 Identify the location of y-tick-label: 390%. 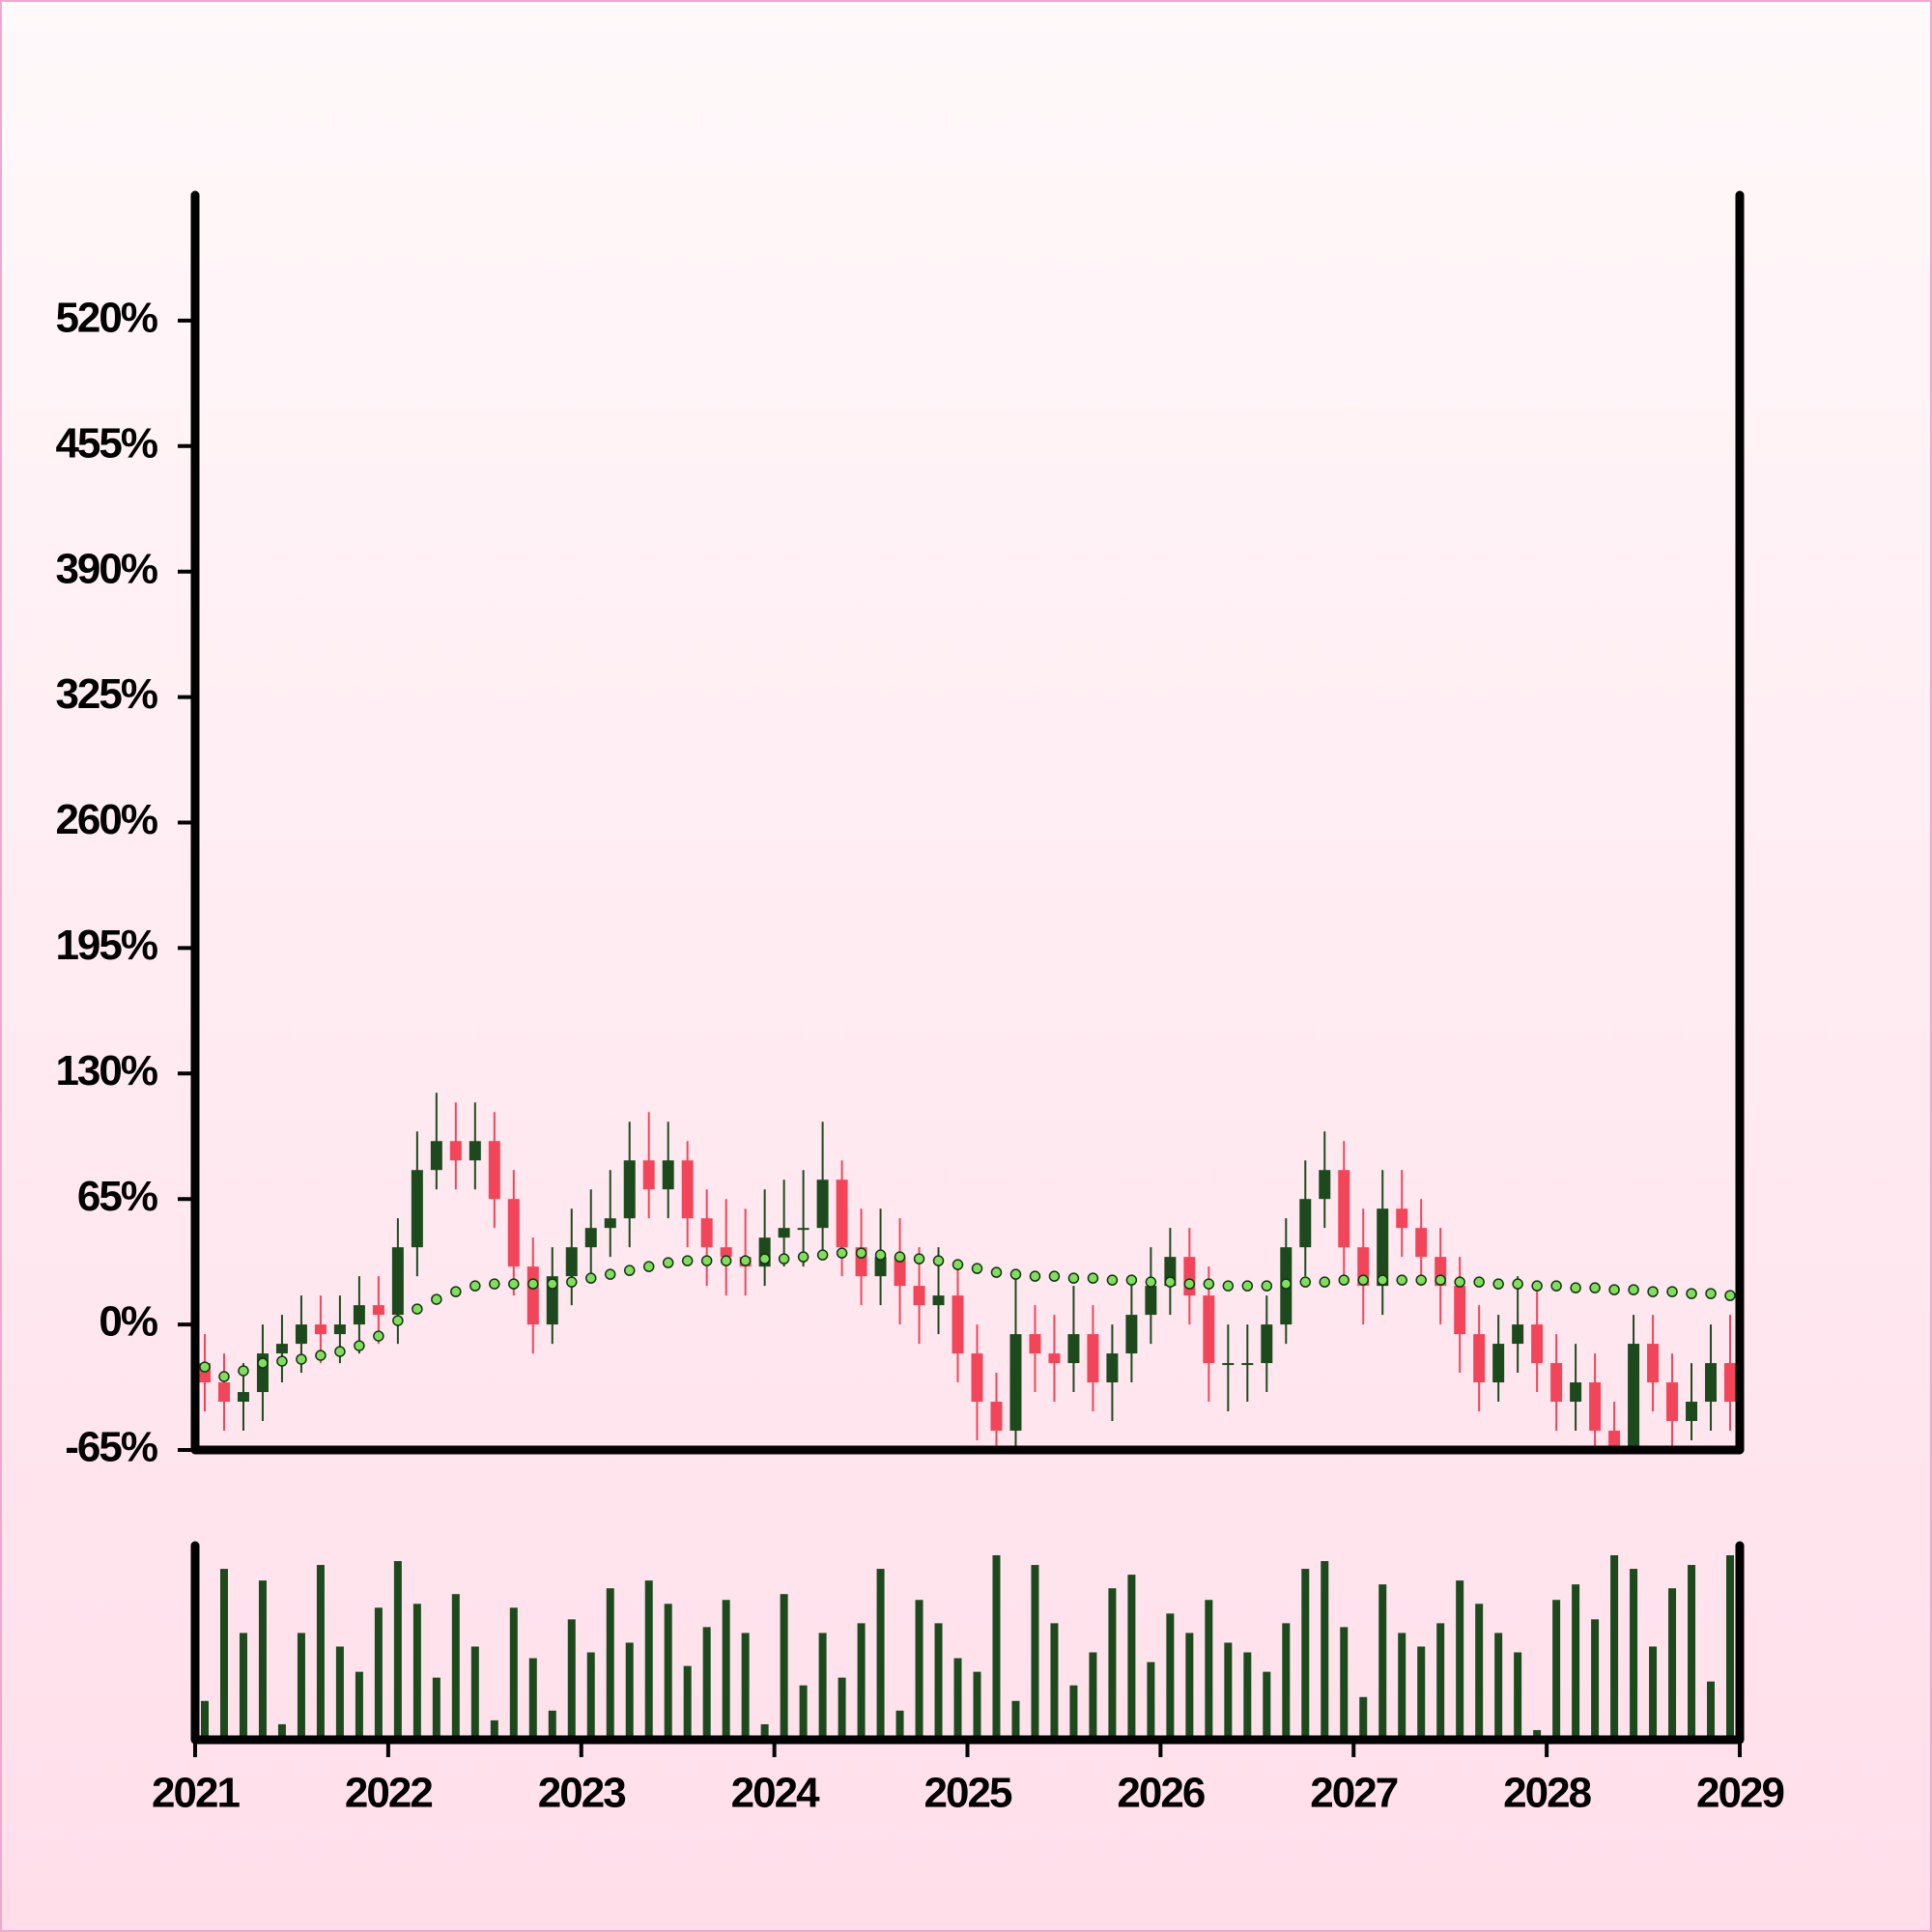
(105, 568).